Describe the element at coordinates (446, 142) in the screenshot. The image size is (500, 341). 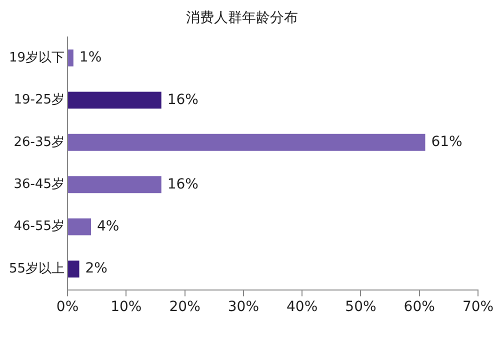
I see `data-label: 61%` at that location.